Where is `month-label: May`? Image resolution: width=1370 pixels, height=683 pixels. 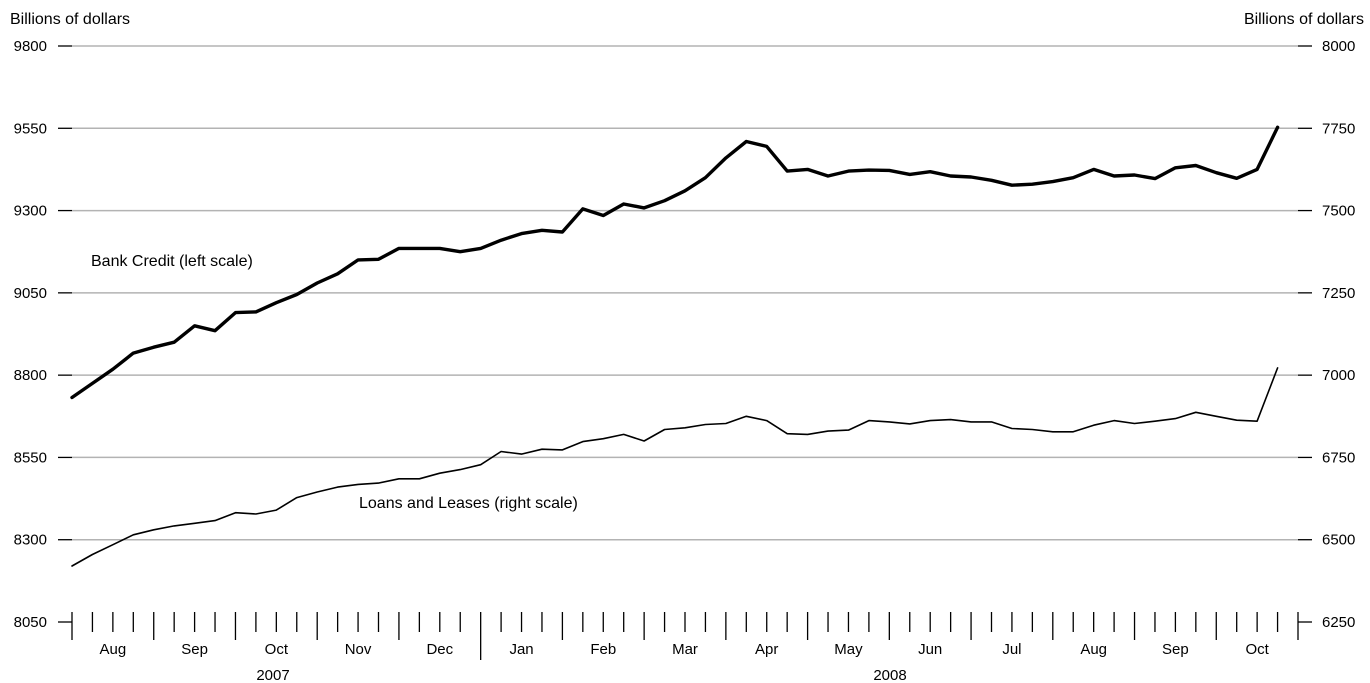
month-label: May is located at coordinates (848, 649).